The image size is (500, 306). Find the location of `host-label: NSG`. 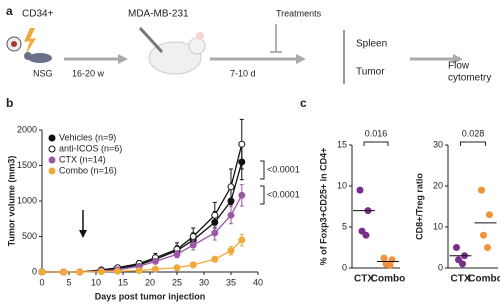

host-label: NSG is located at coordinates (43, 73).